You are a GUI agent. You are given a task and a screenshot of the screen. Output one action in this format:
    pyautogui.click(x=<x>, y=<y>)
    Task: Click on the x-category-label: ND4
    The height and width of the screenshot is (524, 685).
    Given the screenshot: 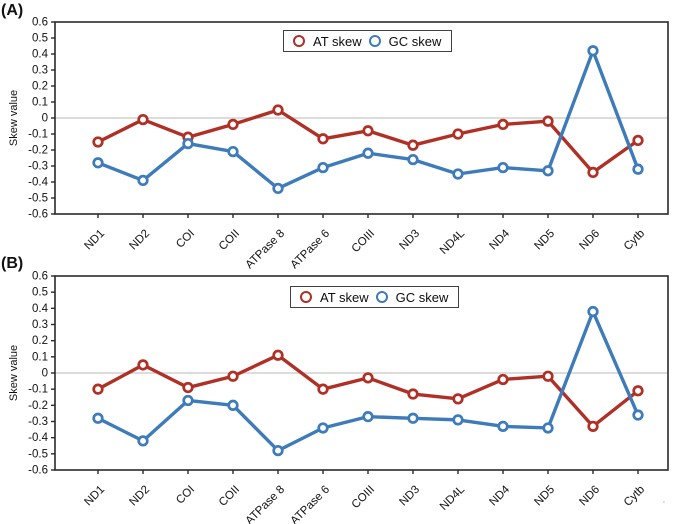 What is the action you would take?
    pyautogui.click(x=499, y=239)
    